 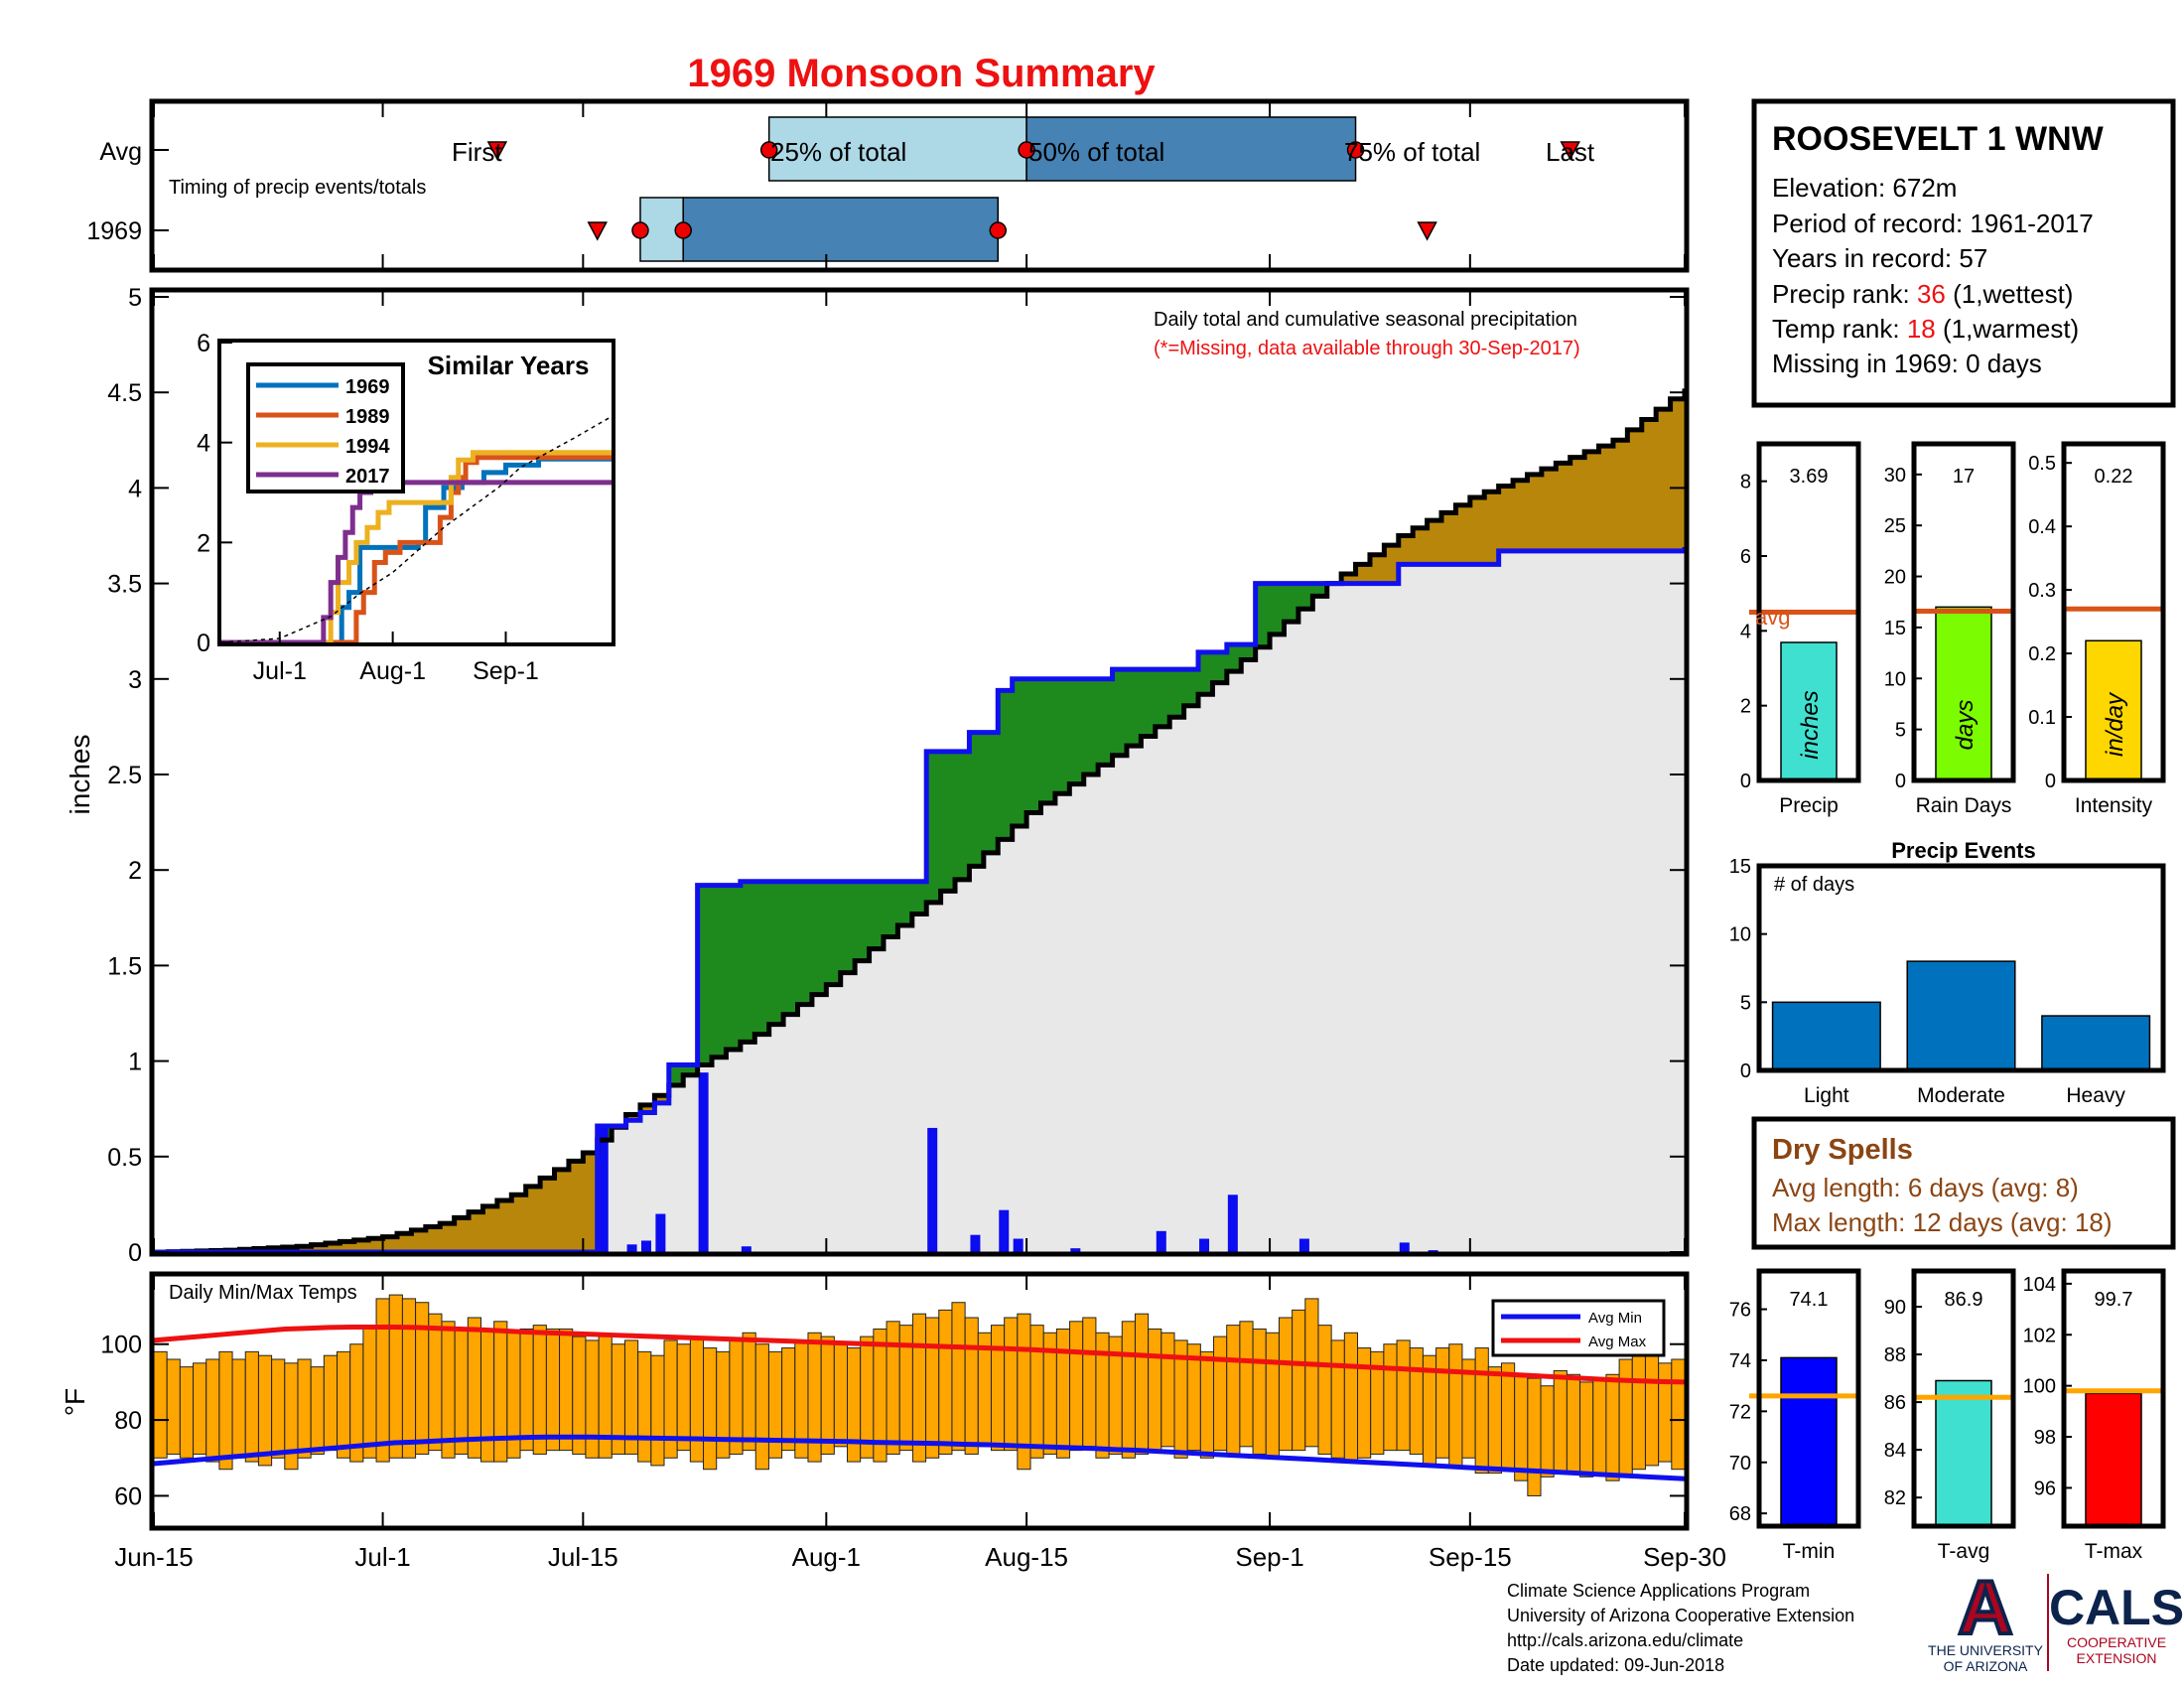 What do you see at coordinates (1986, 1650) in the screenshot?
I see `ua-logo-text1: THE UNIVERSITY` at bounding box center [1986, 1650].